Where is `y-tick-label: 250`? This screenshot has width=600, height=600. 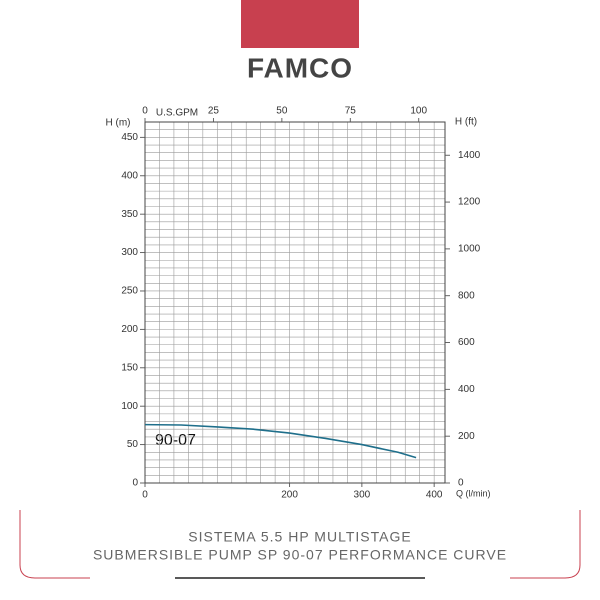
y-tick-label: 250 is located at coordinates (129, 291).